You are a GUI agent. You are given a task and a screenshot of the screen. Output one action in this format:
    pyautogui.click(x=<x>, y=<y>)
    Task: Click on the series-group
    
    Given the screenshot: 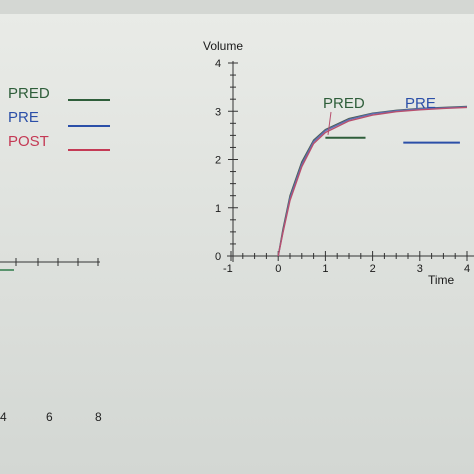 What is the action you would take?
    pyautogui.click(x=372, y=181)
    